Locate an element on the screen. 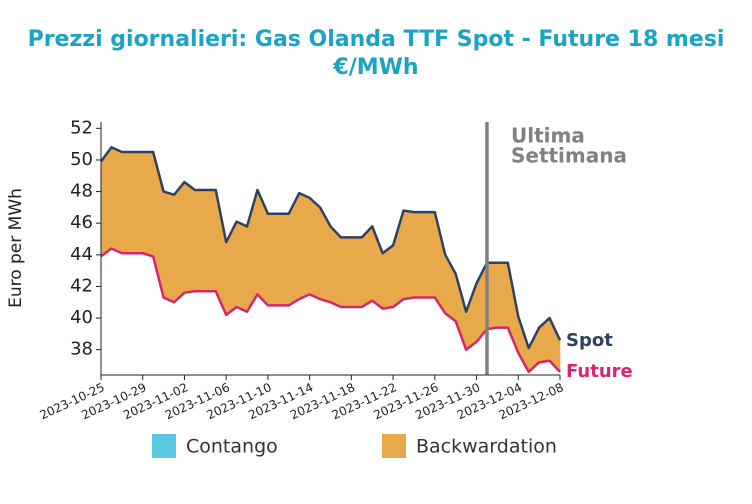 The height and width of the screenshot is (504, 752). y-tick-label: 48 is located at coordinates (81, 191).